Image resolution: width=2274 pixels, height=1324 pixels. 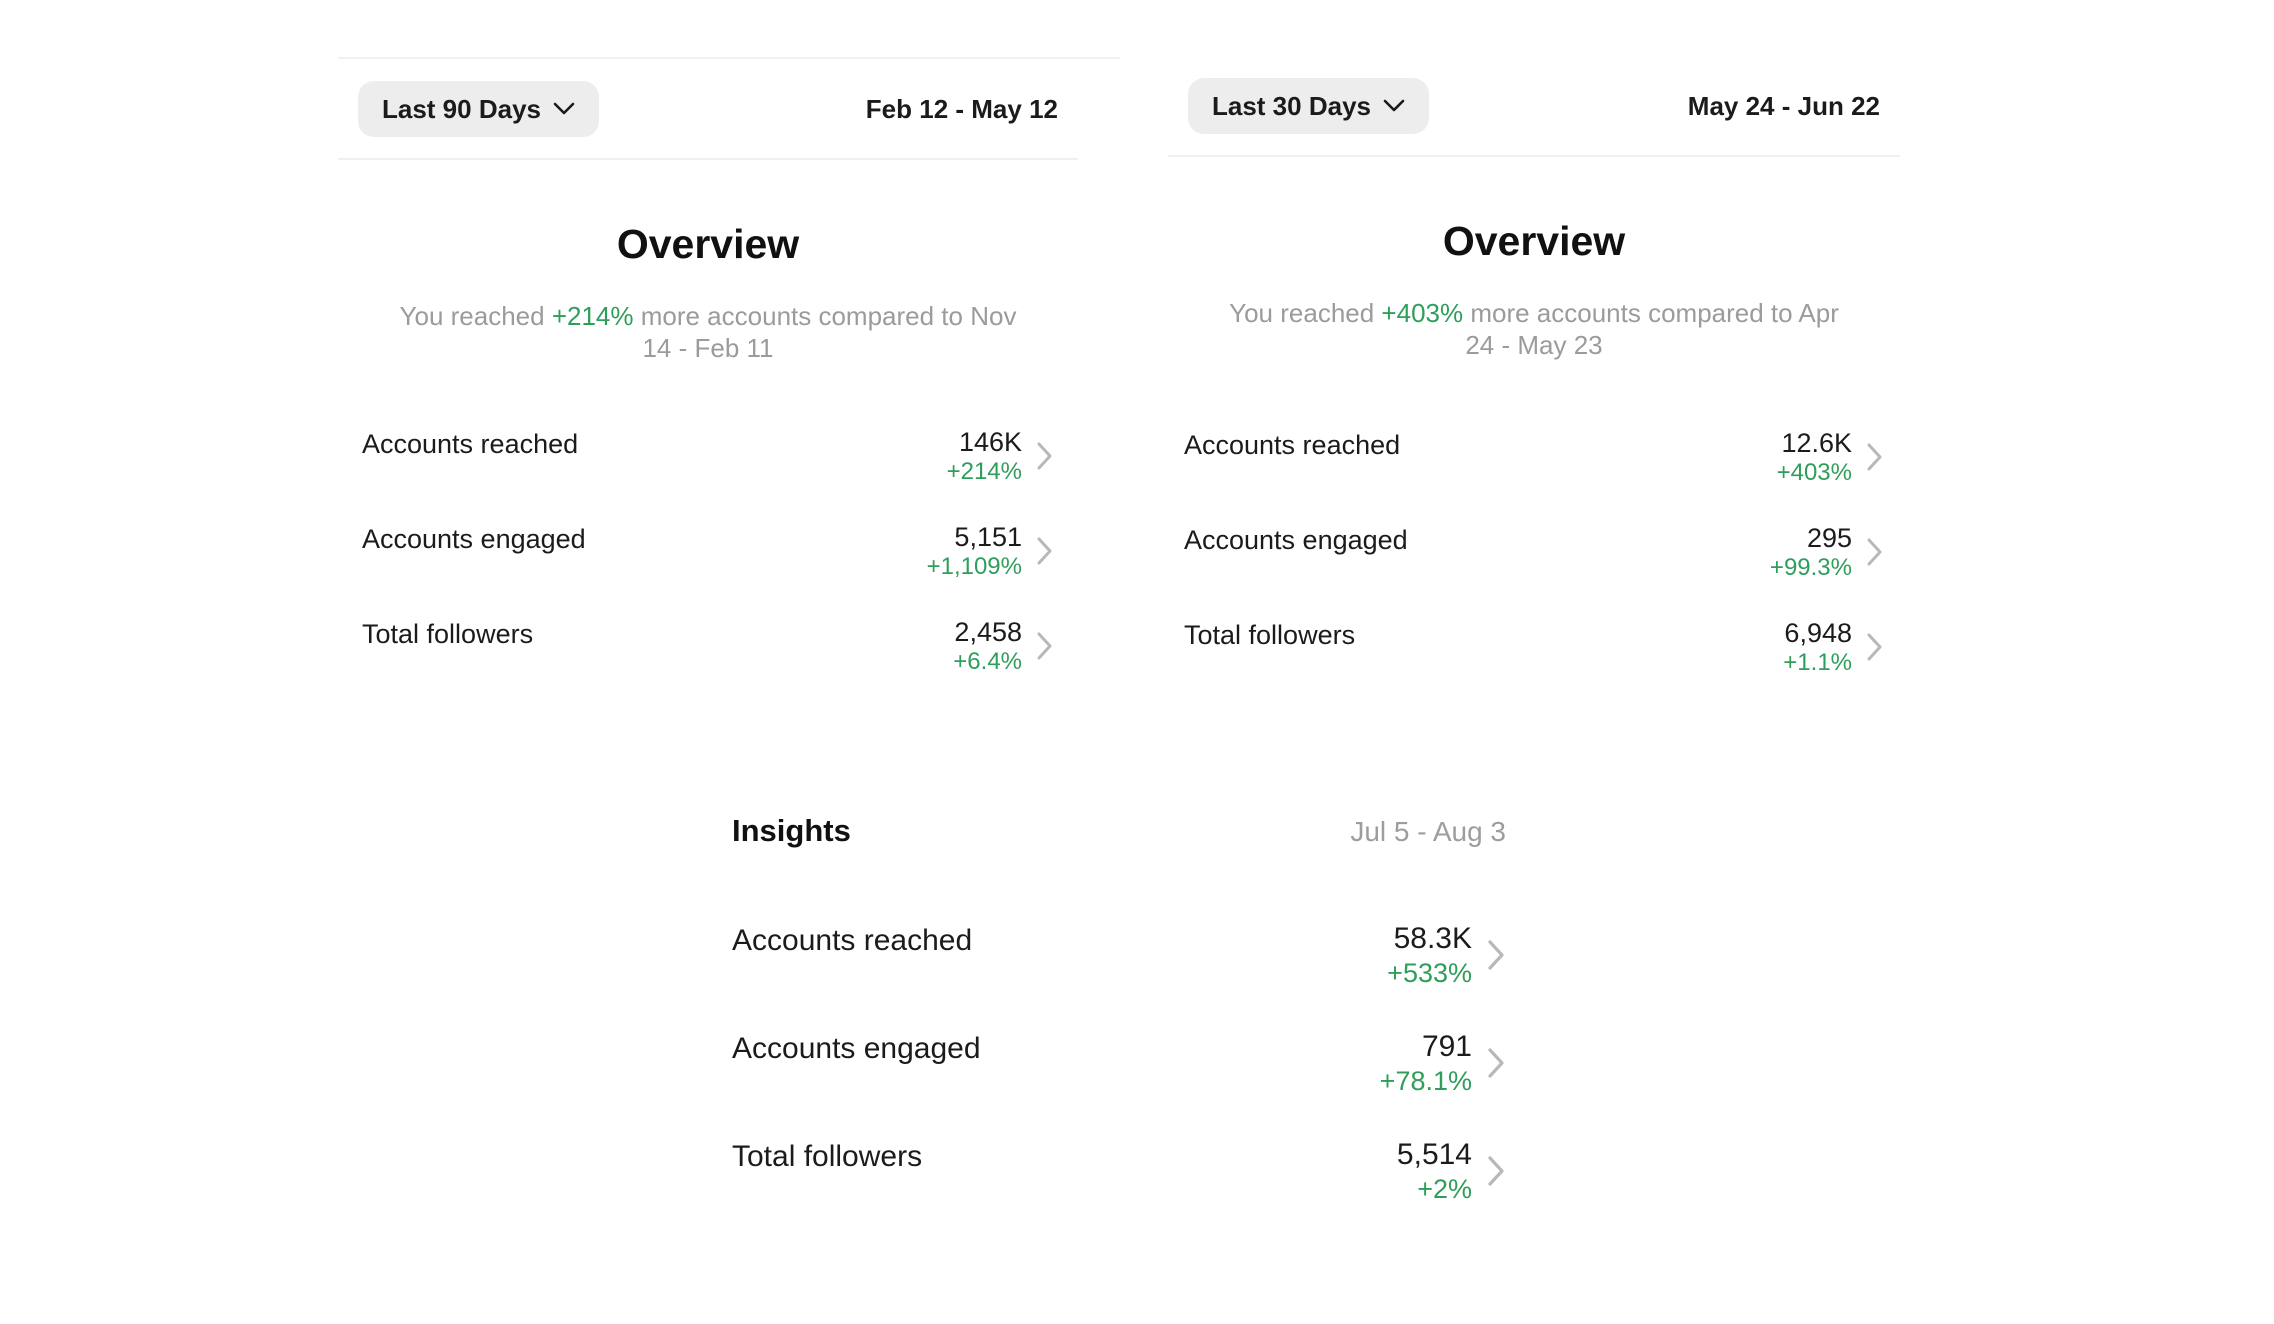 I want to click on summary-highlight: +214%, so click(x=592, y=316).